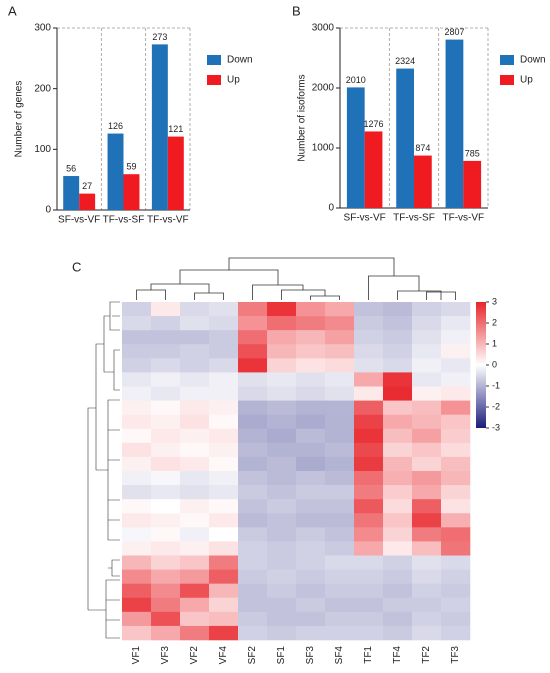 This screenshot has width=550, height=673. Describe the element at coordinates (296, 10) in the screenshot. I see `panel-label: B` at that location.